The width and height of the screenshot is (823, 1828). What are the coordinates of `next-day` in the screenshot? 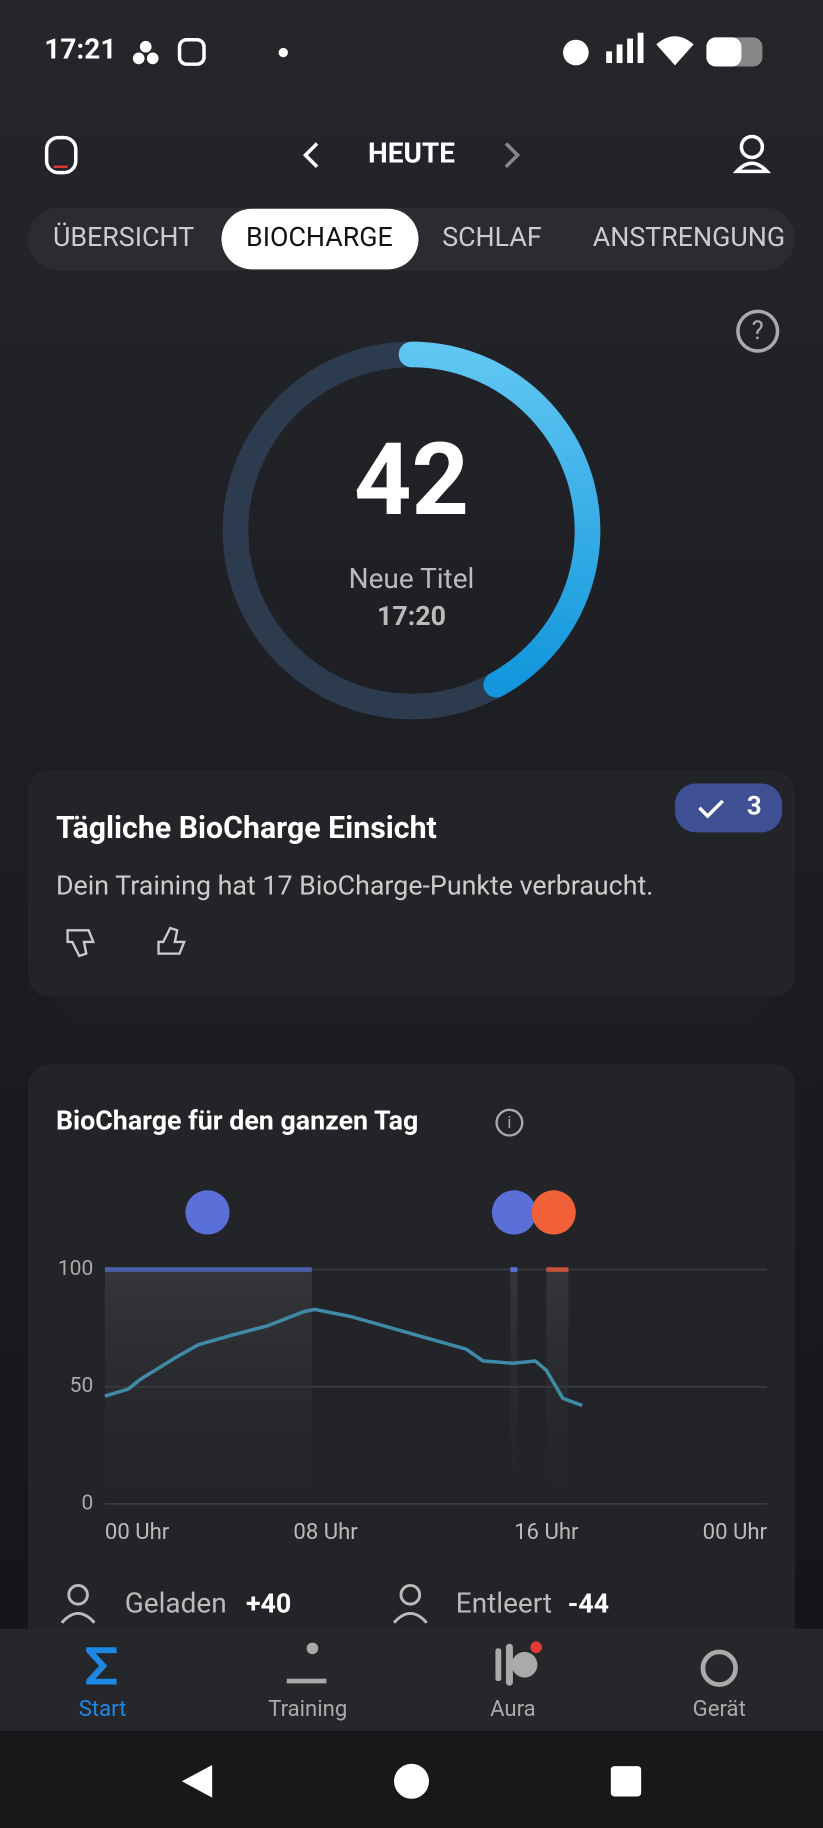 It's located at (512, 155).